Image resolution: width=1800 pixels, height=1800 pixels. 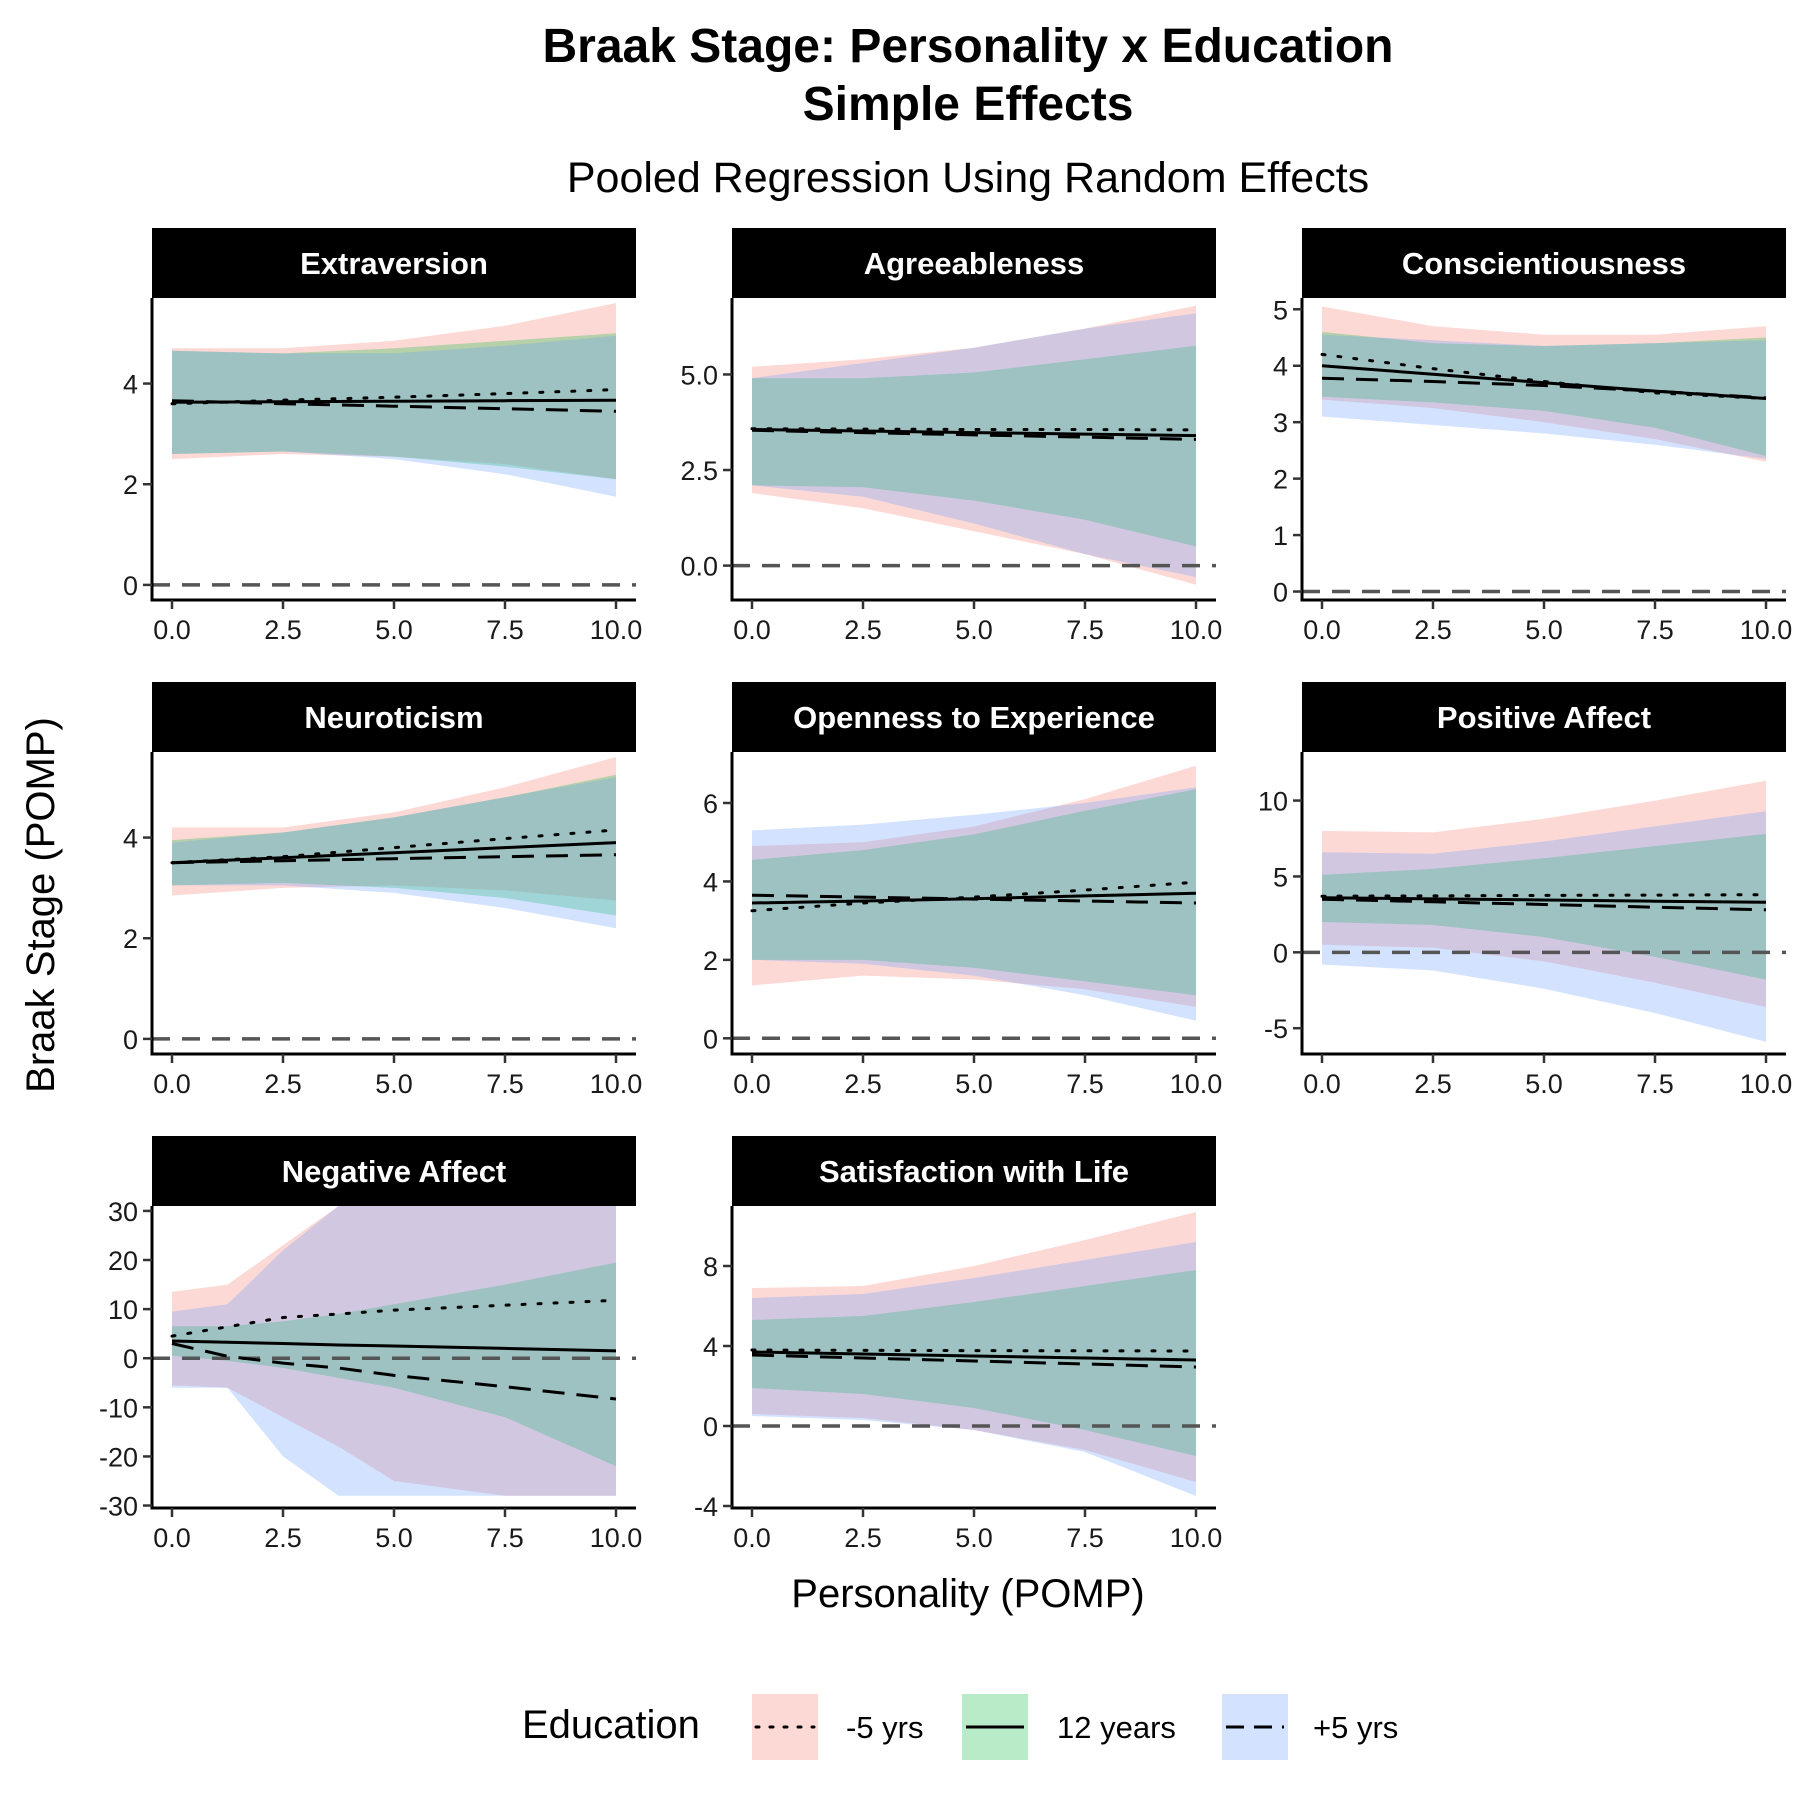 I want to click on ribbon-low-extraversion, so click(x=394, y=391).